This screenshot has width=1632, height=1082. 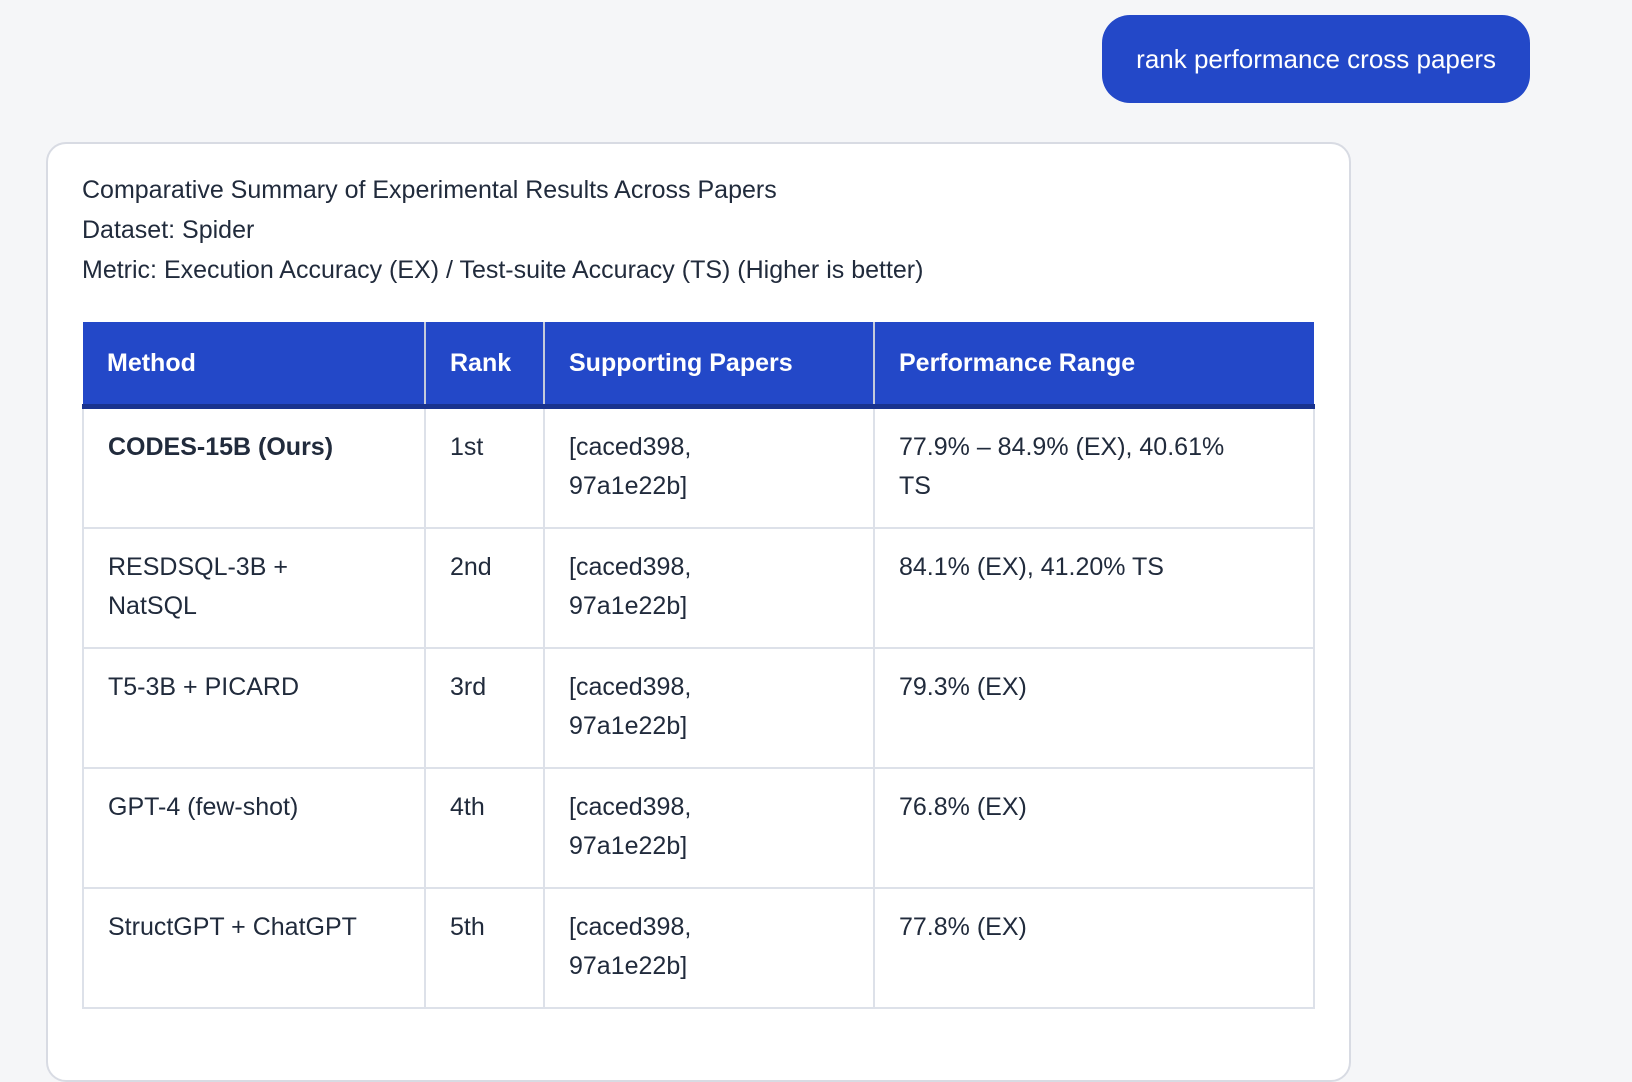 I want to click on column-header-method: Method, so click(x=254, y=365).